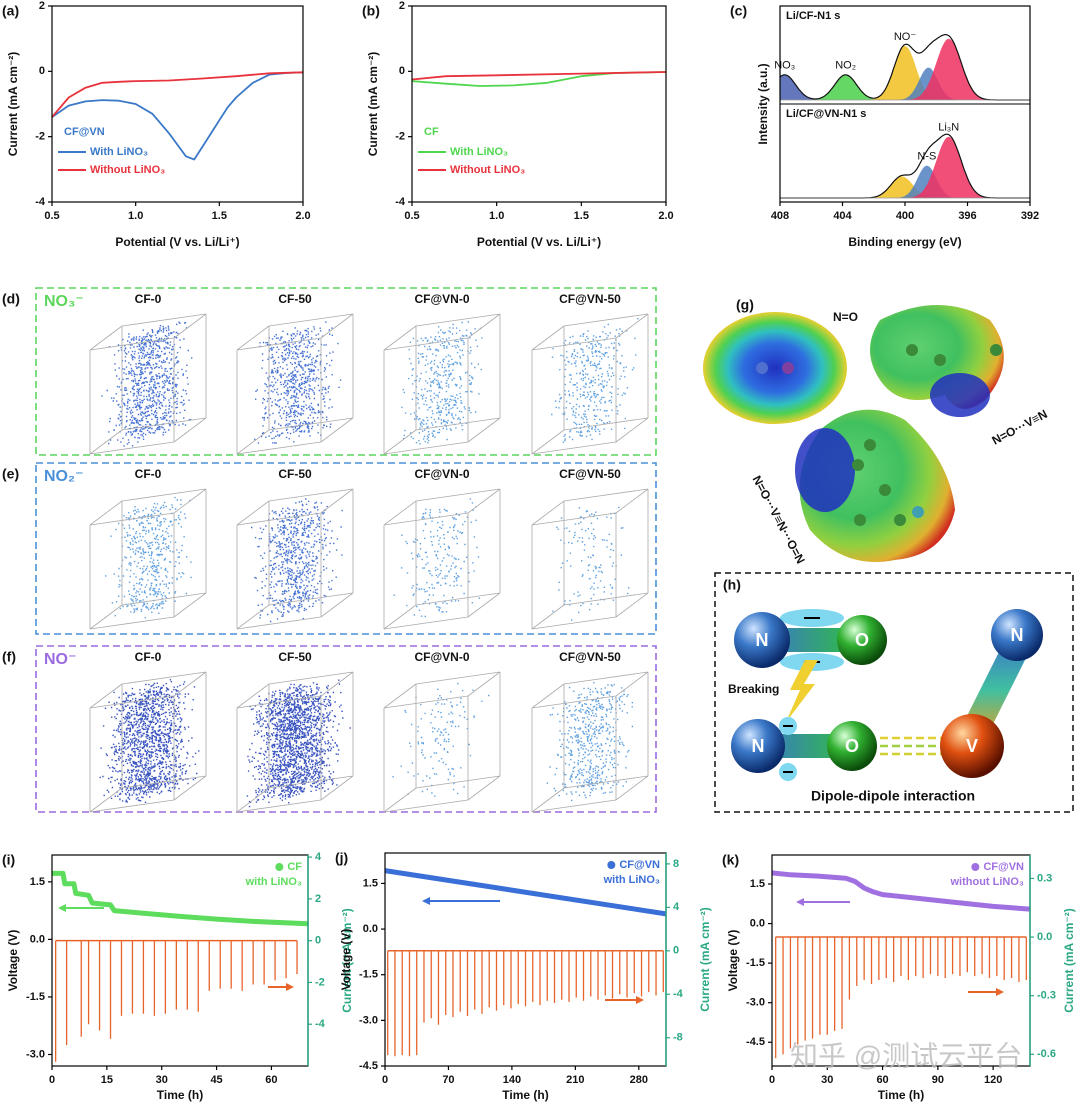  I want to click on atom-label: N, so click(762, 640).